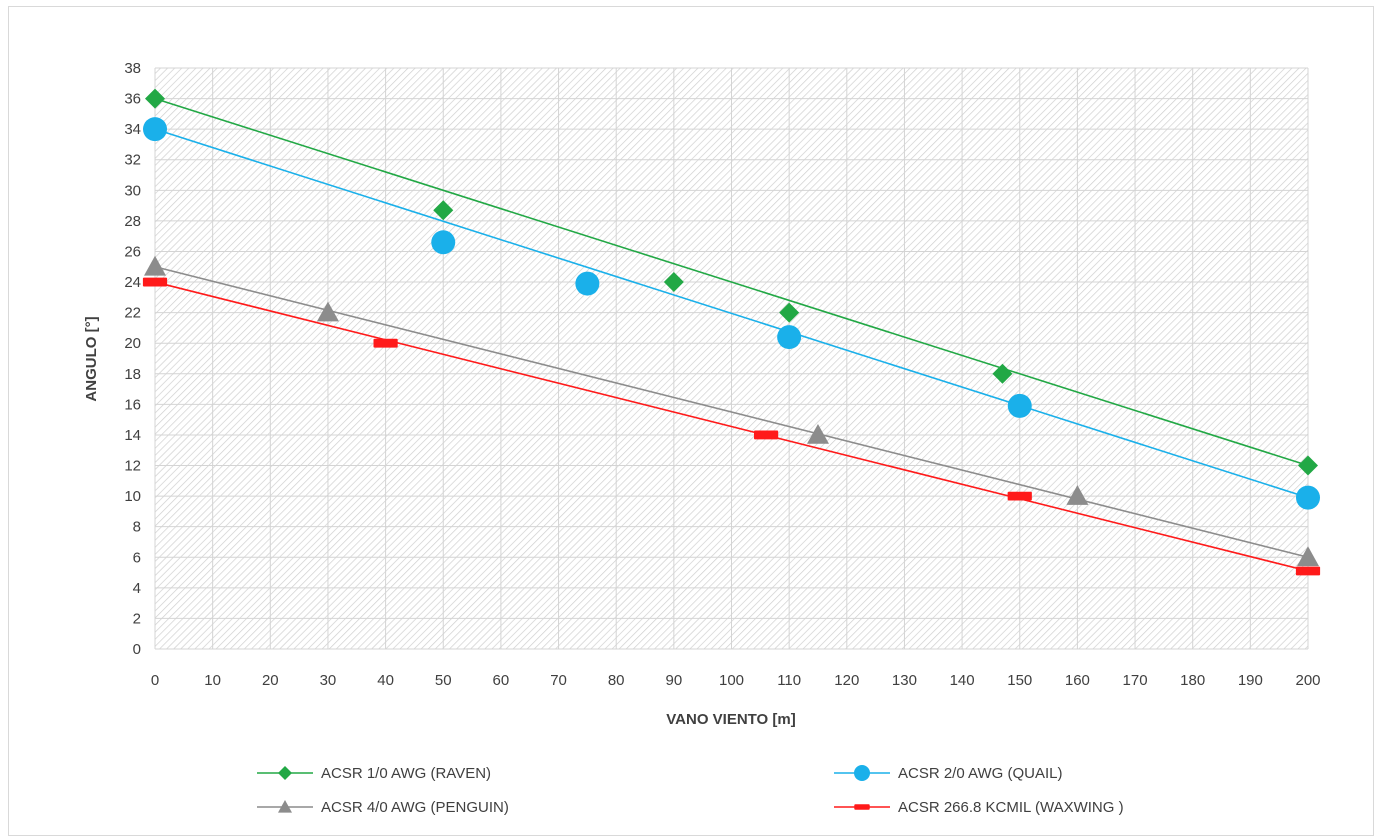 The width and height of the screenshot is (1385, 836). What do you see at coordinates (132, 466) in the screenshot?
I see `y-tick-label: 12` at bounding box center [132, 466].